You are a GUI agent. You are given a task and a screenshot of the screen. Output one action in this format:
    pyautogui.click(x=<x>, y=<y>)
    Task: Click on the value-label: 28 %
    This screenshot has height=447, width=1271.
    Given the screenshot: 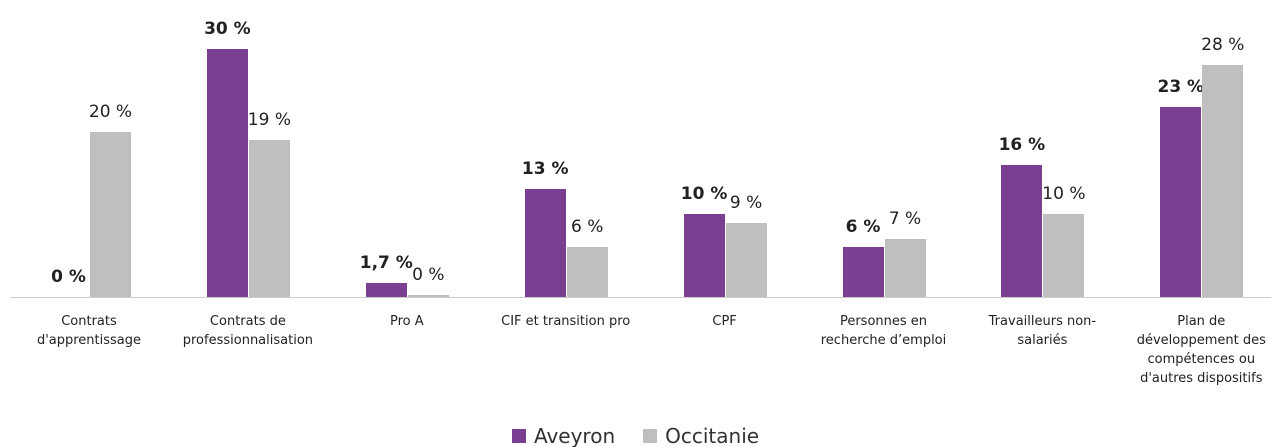 What is the action you would take?
    pyautogui.click(x=1223, y=45)
    